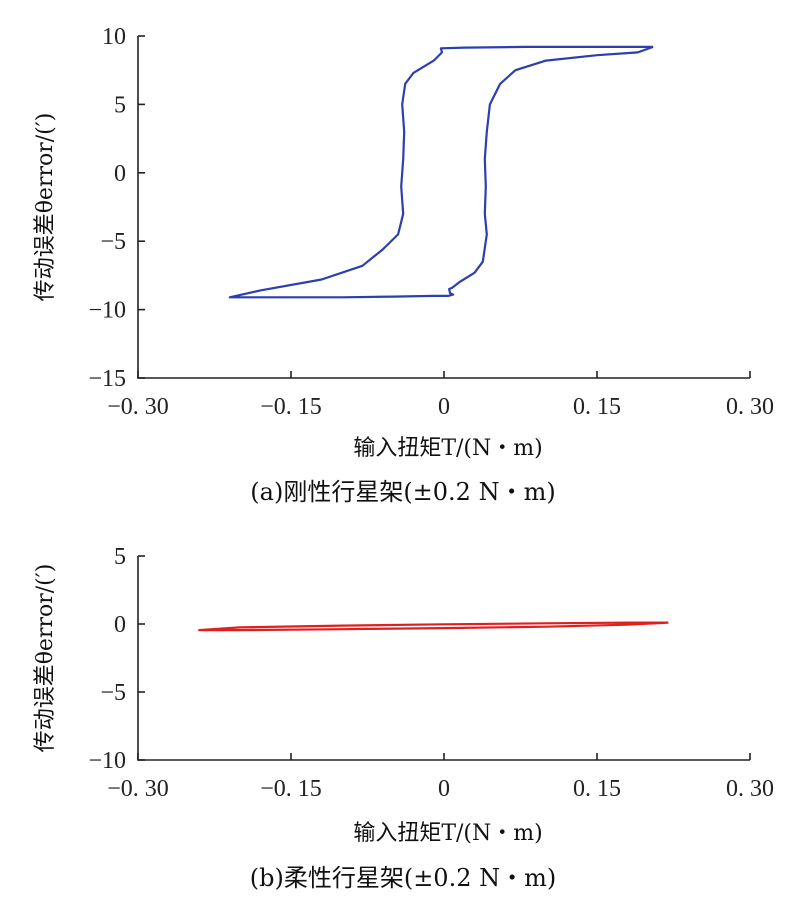  I want to click on x-ticks-b: −0. 30 −0. 15 0 0. 15 0. 30, so click(440, 777).